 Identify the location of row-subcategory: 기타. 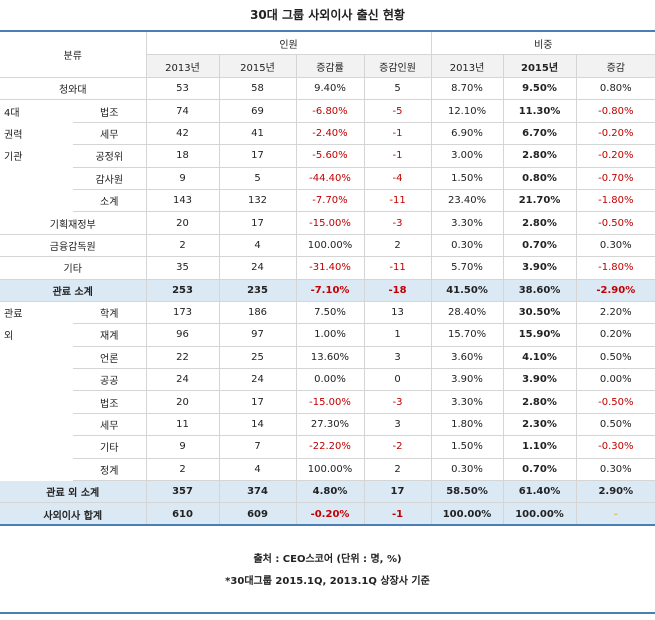
(110, 447).